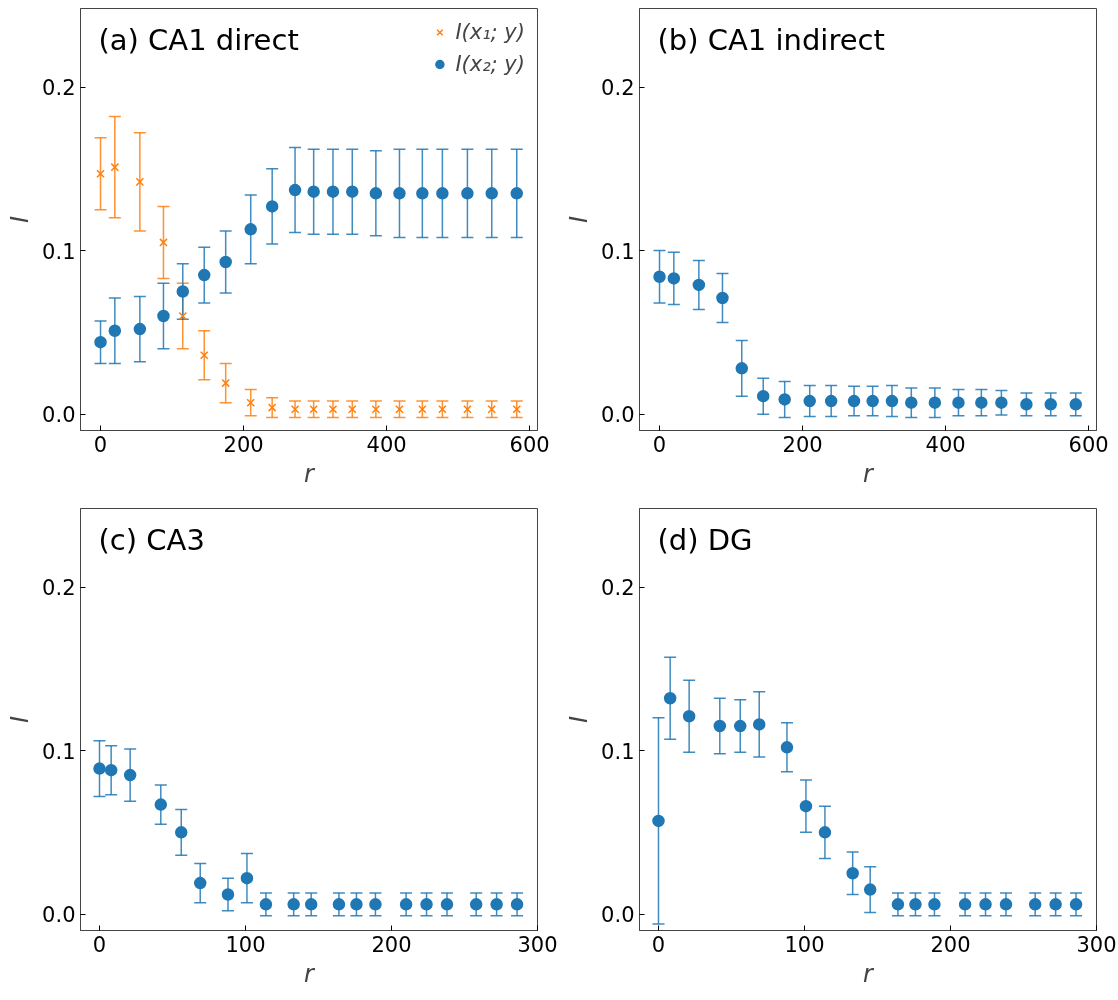  Describe the element at coordinates (151, 539) in the screenshot. I see `text: (c) CA3` at that location.